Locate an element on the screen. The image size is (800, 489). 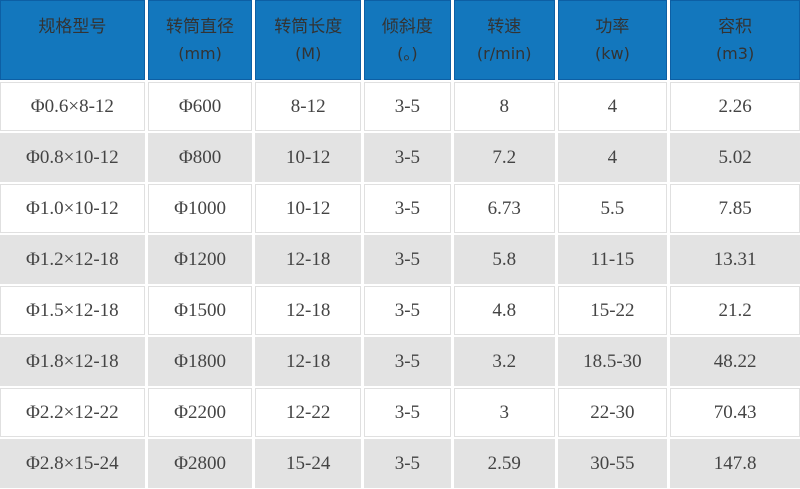
column-title: 规格型号 is located at coordinates (72, 27).